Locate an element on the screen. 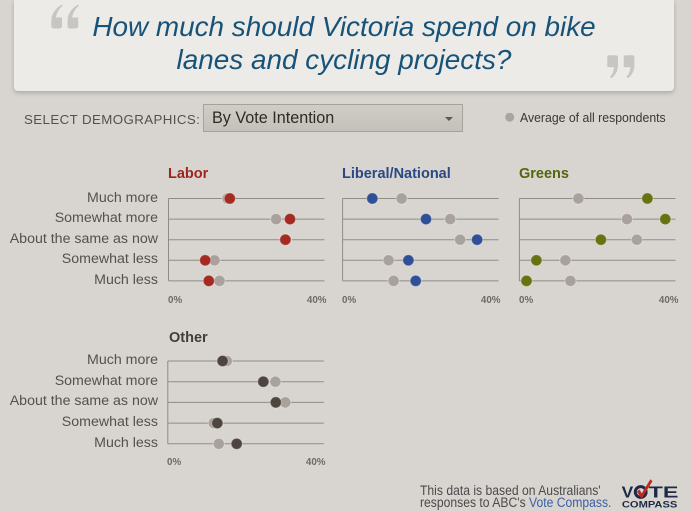 The width and height of the screenshot is (691, 511). svg-text: COMPASS is located at coordinates (649, 505).